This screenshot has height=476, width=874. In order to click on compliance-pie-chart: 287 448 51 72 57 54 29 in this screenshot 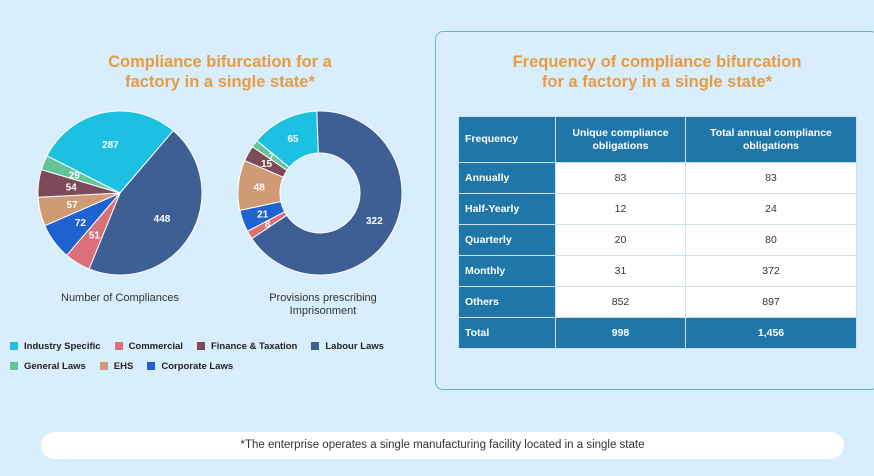, I will do `click(120, 195)`.